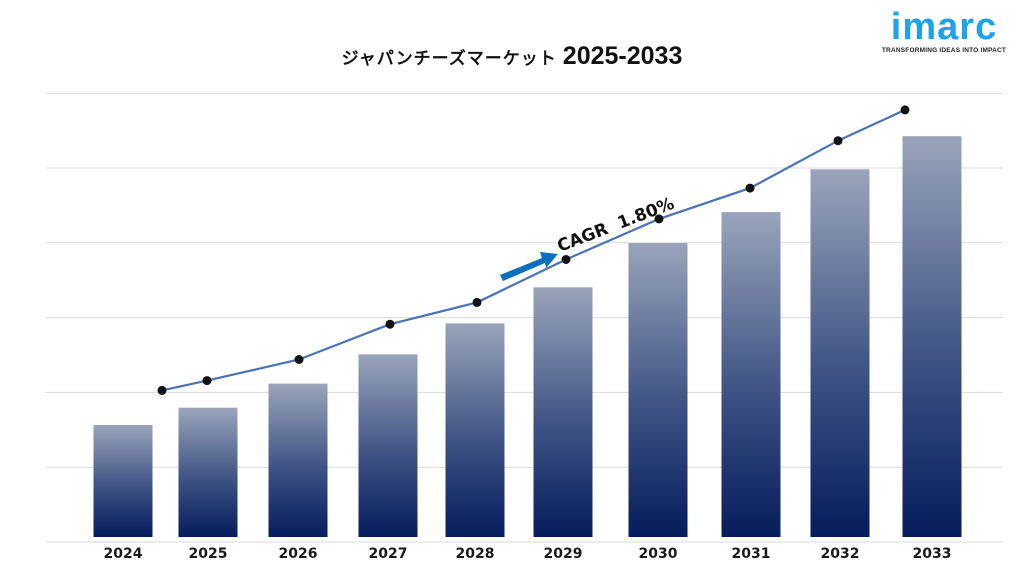 The width and height of the screenshot is (1024, 576). What do you see at coordinates (529, 266) in the screenshot?
I see `arrow-icon` at bounding box center [529, 266].